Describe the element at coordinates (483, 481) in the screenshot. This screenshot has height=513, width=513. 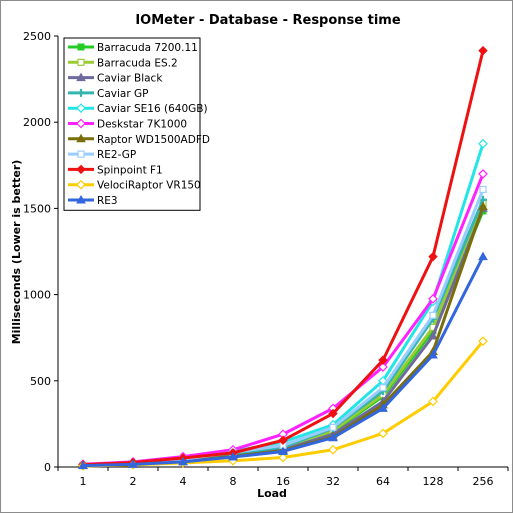
I see `x-tick-label: 256` at that location.